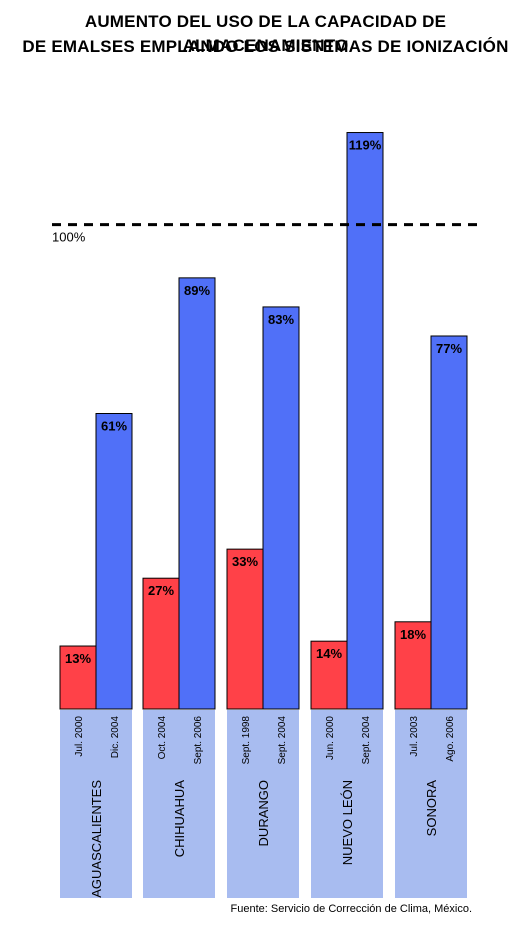 The image size is (531, 941). What do you see at coordinates (197, 290) in the screenshot?
I see `bar-value-label: 89%` at bounding box center [197, 290].